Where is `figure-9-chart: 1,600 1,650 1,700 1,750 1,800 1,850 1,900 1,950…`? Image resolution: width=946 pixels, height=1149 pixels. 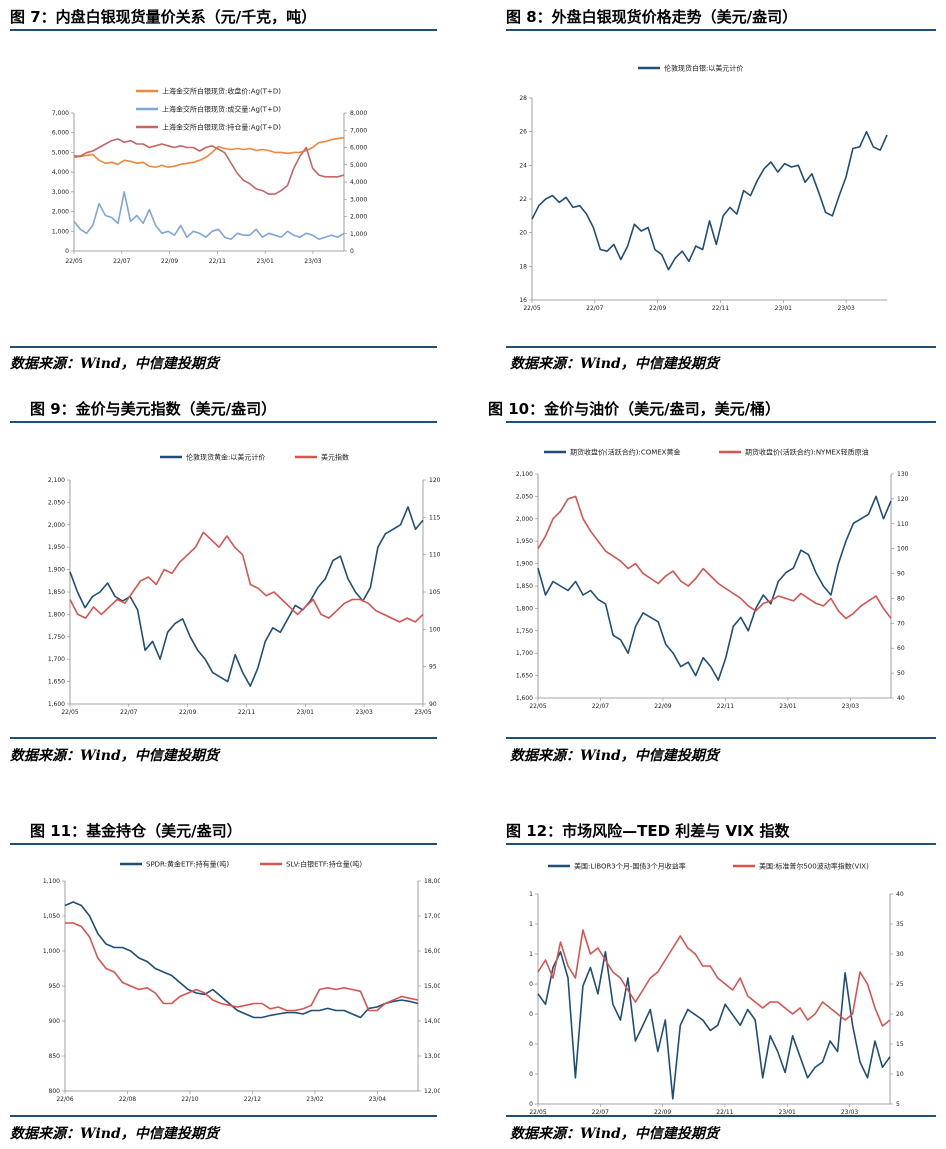
figure-9-chart: 1,600 1,650 1,700 1,750 1,800 1,850 1,900 1,950… is located at coordinates (244, 585).